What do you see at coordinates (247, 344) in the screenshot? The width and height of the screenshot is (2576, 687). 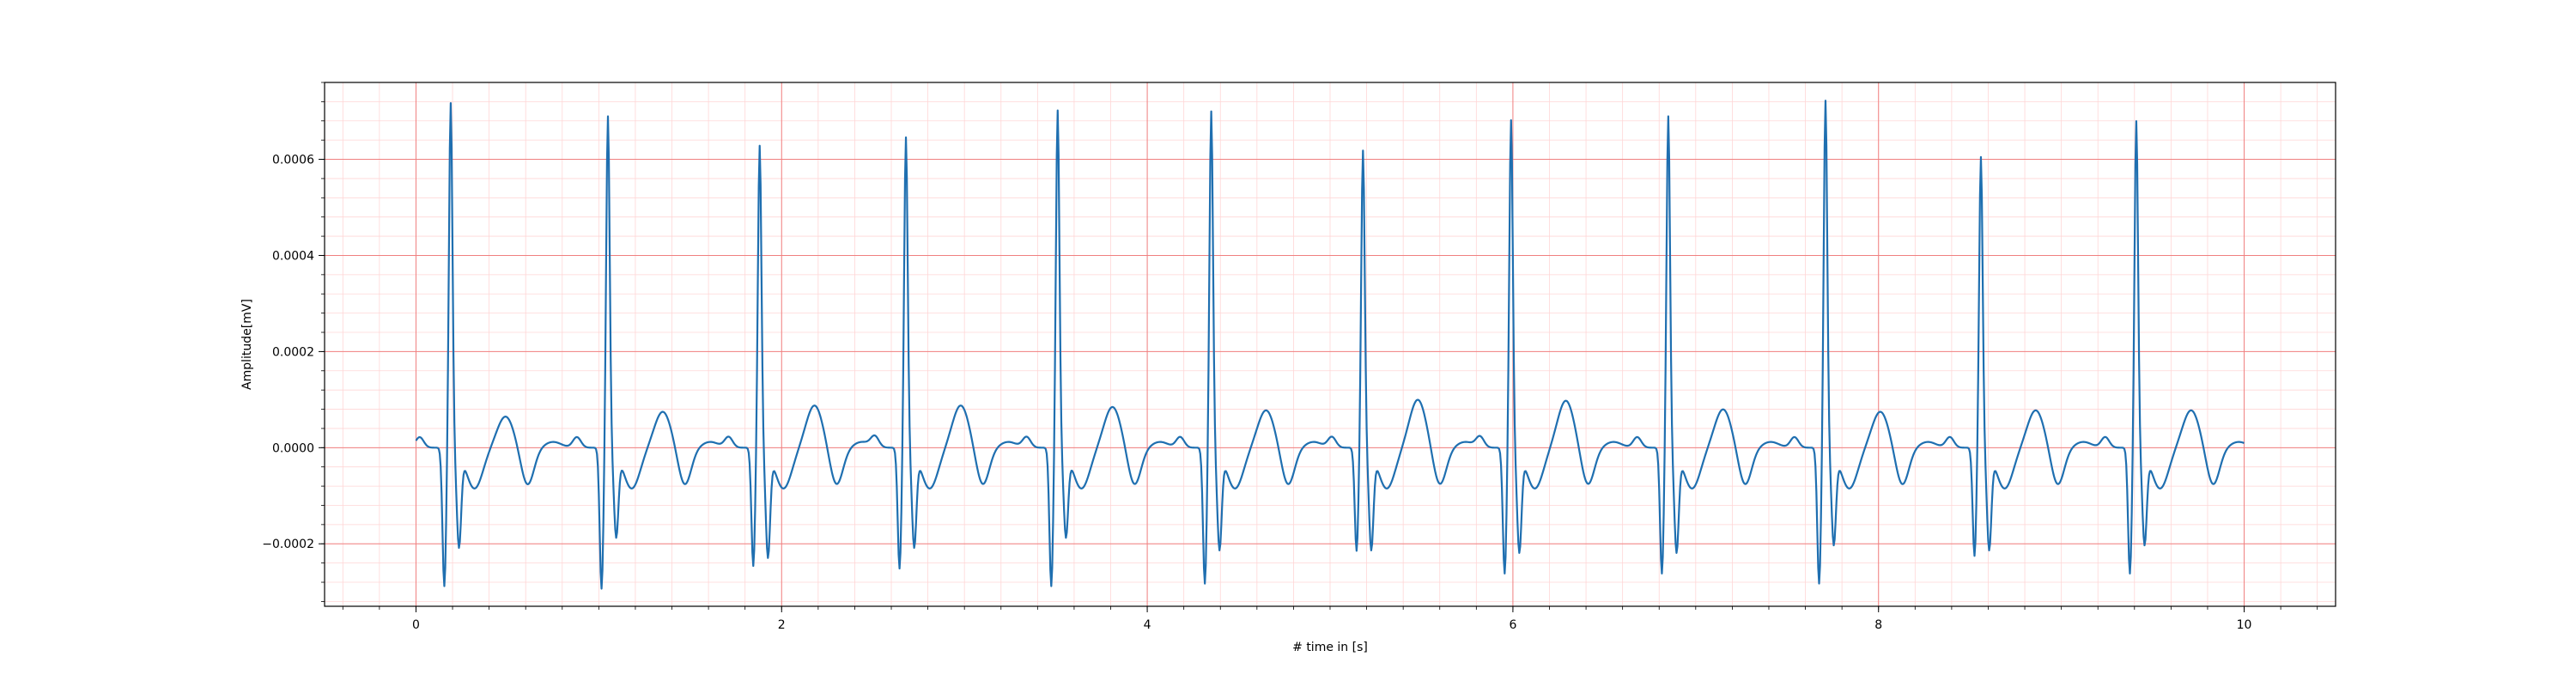 I see `y-axis-label: Amplitude[mV]` at bounding box center [247, 344].